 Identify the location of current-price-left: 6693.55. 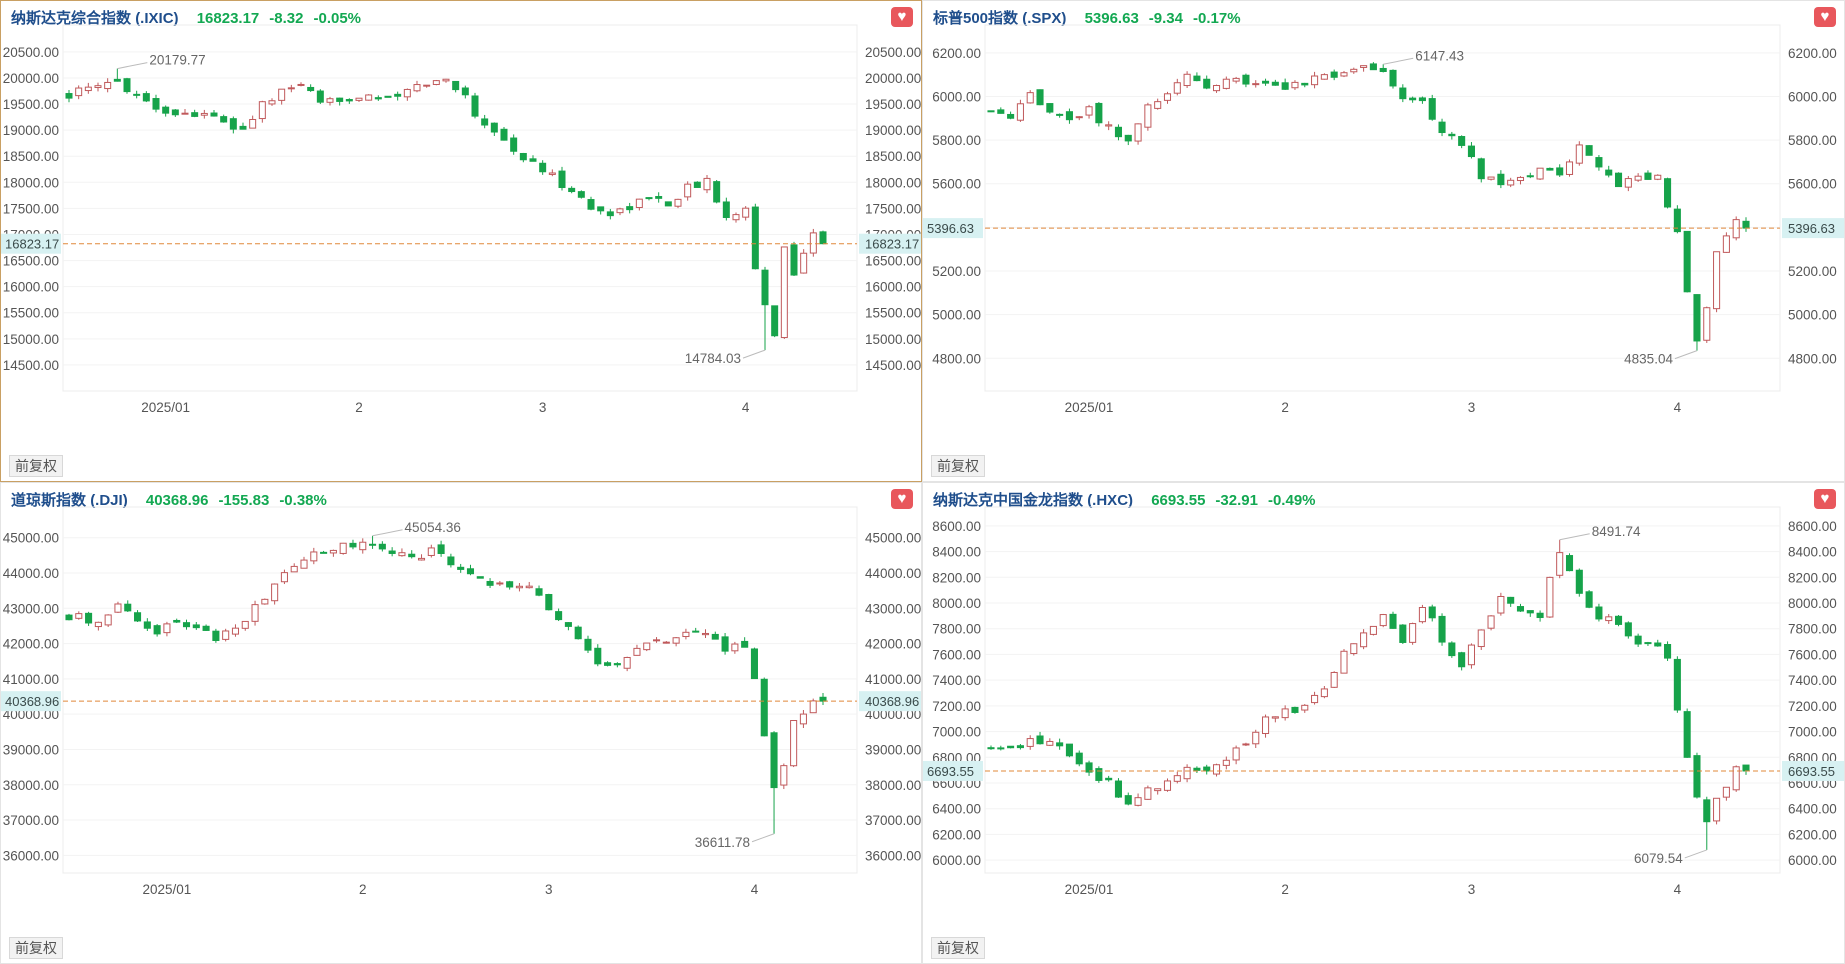
(950, 771).